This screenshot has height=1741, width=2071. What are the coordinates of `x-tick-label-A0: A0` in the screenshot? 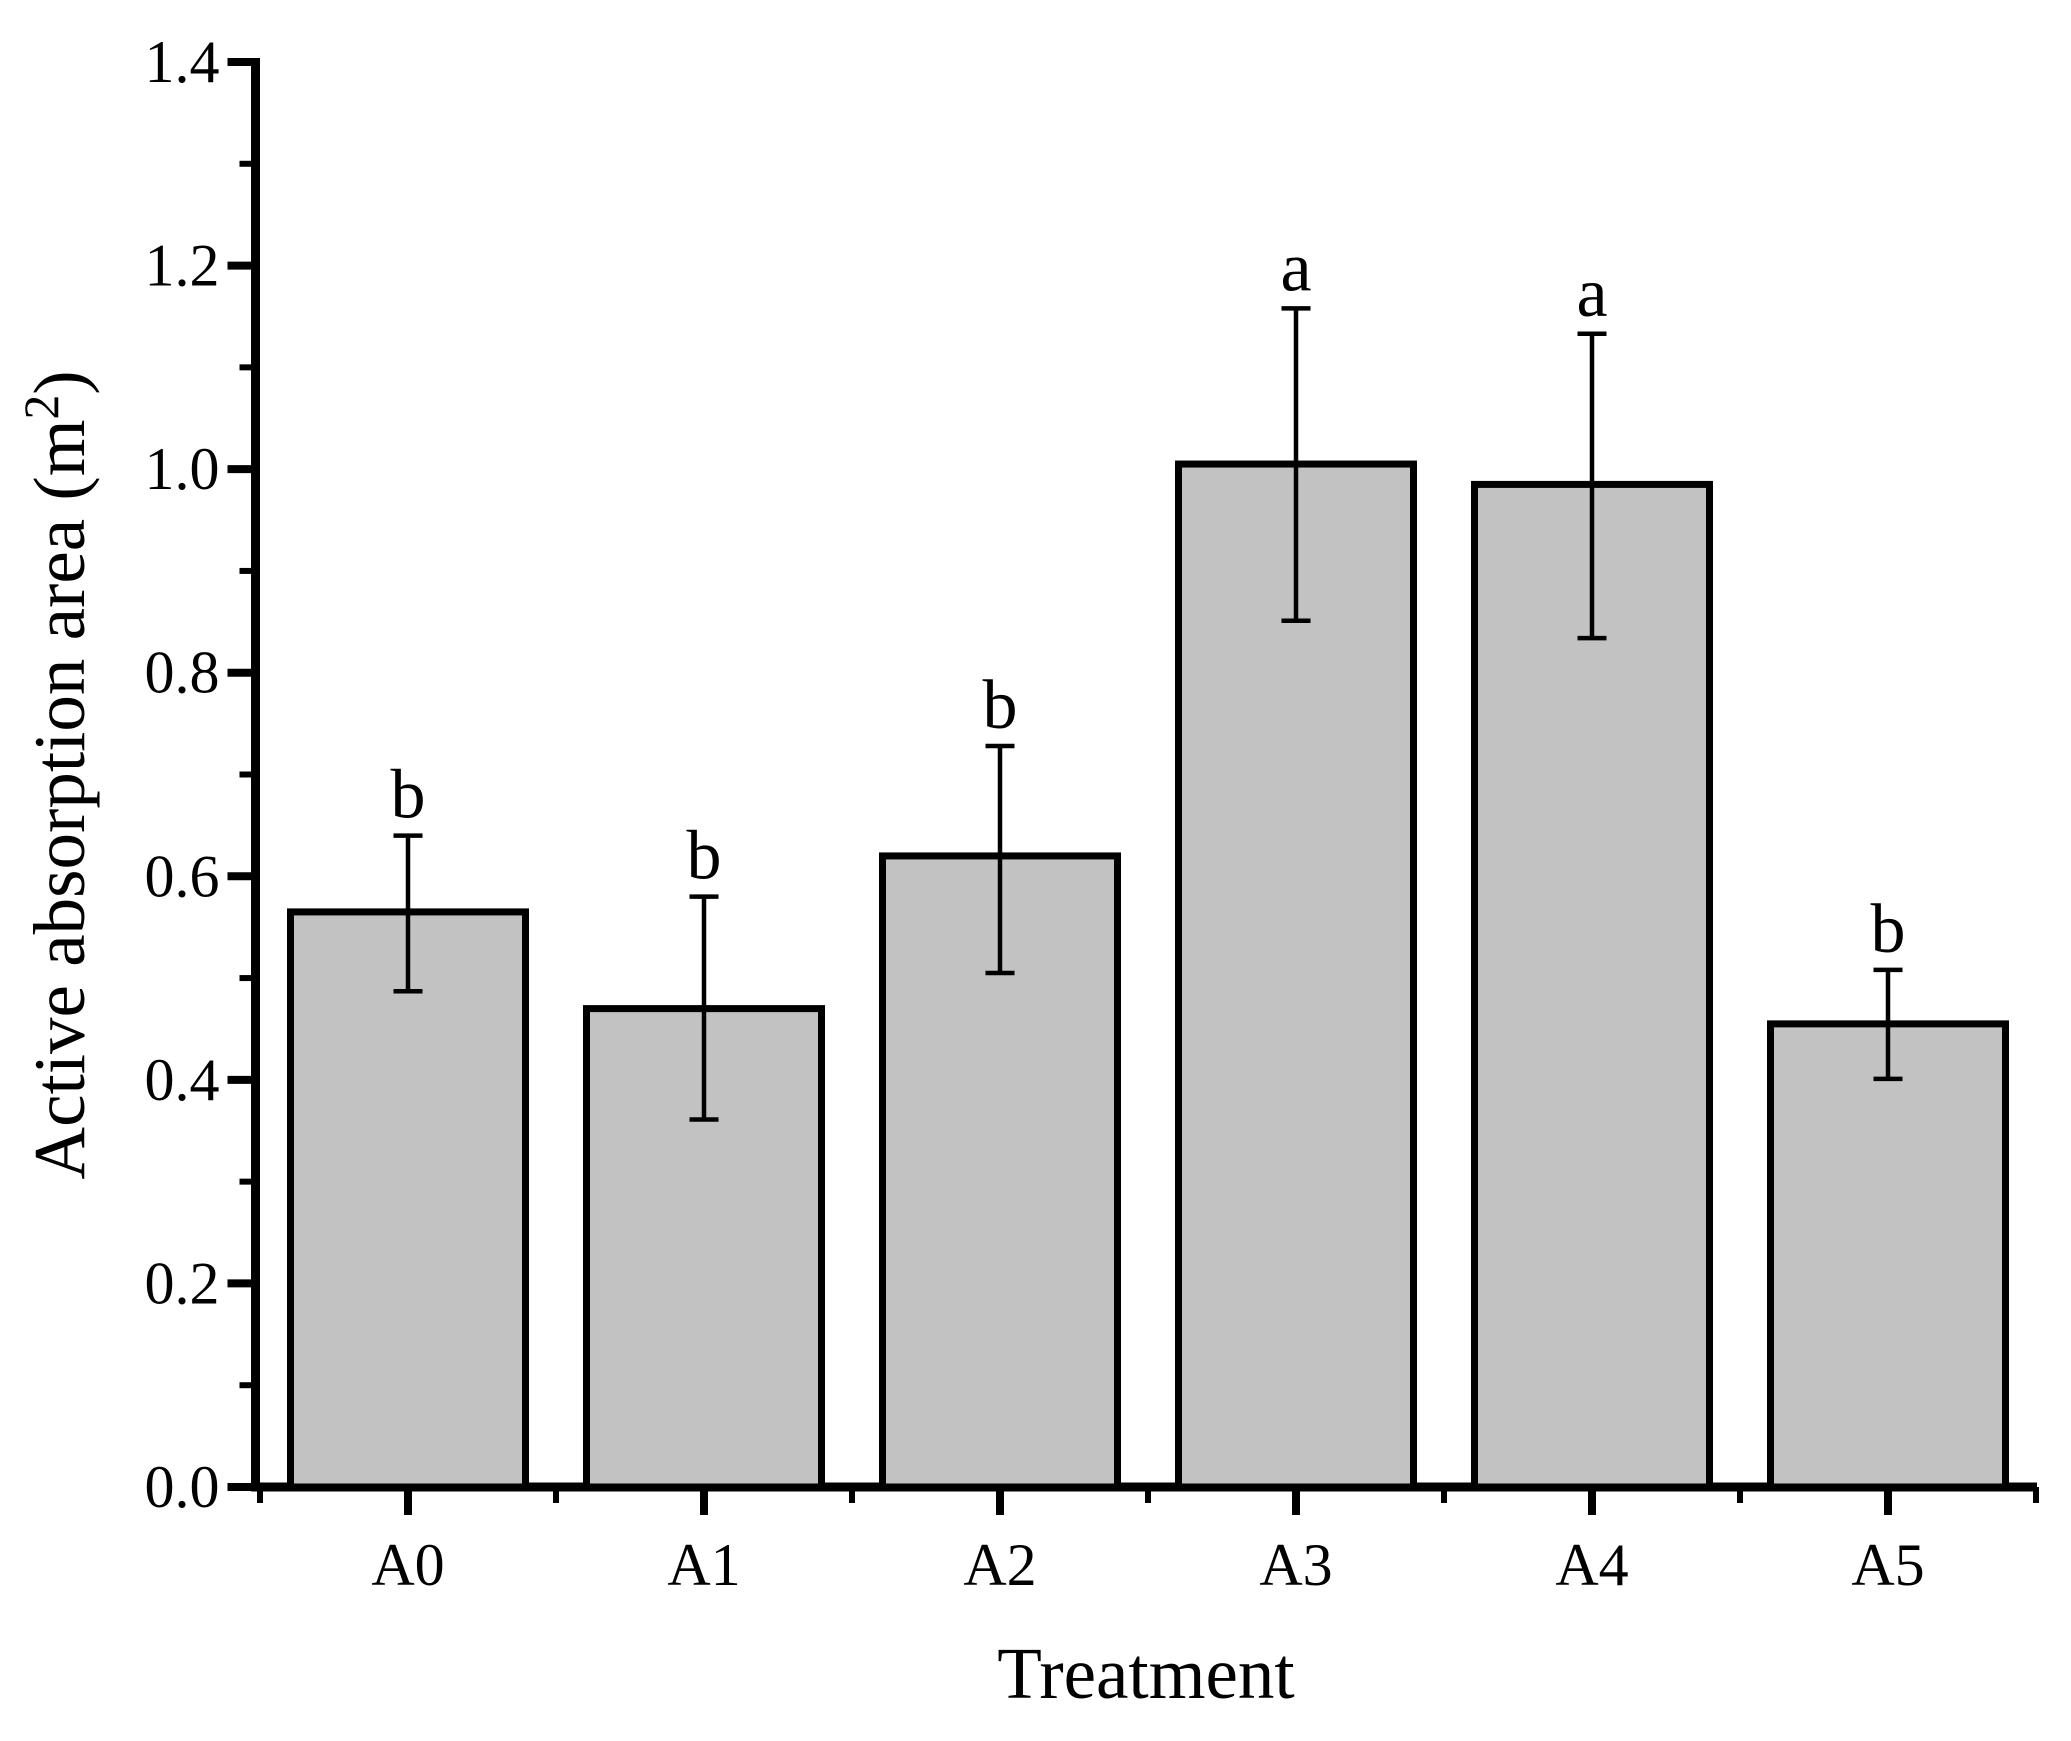 It's located at (407, 1565).